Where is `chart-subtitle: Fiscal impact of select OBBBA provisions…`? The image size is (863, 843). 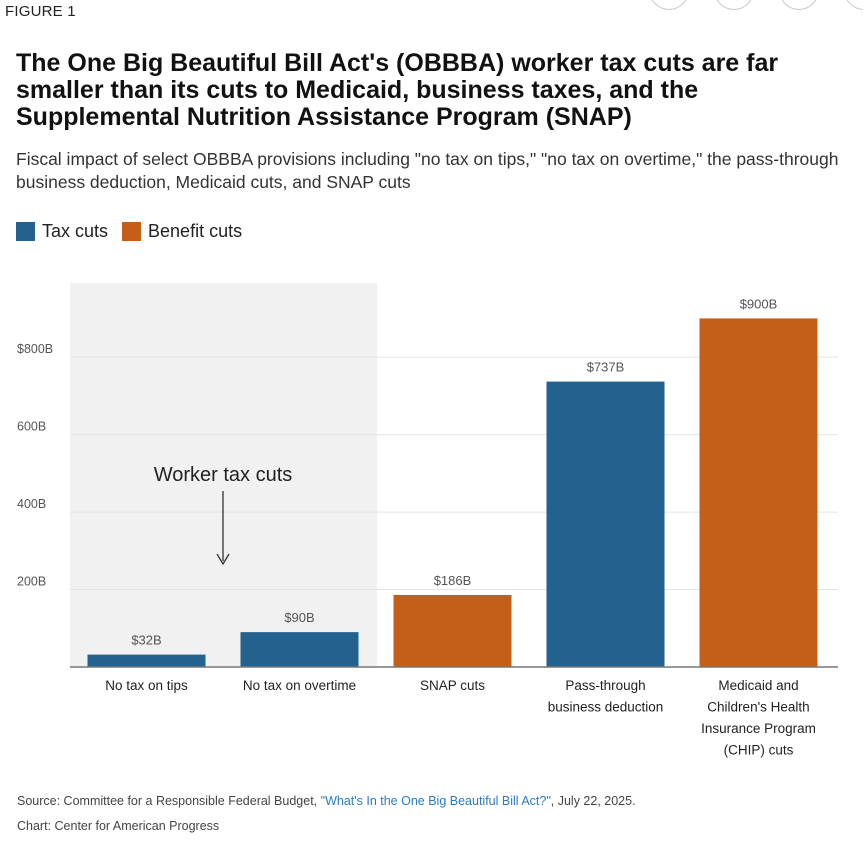
chart-subtitle: Fiscal impact of select OBBBA provisions… is located at coordinates (427, 170).